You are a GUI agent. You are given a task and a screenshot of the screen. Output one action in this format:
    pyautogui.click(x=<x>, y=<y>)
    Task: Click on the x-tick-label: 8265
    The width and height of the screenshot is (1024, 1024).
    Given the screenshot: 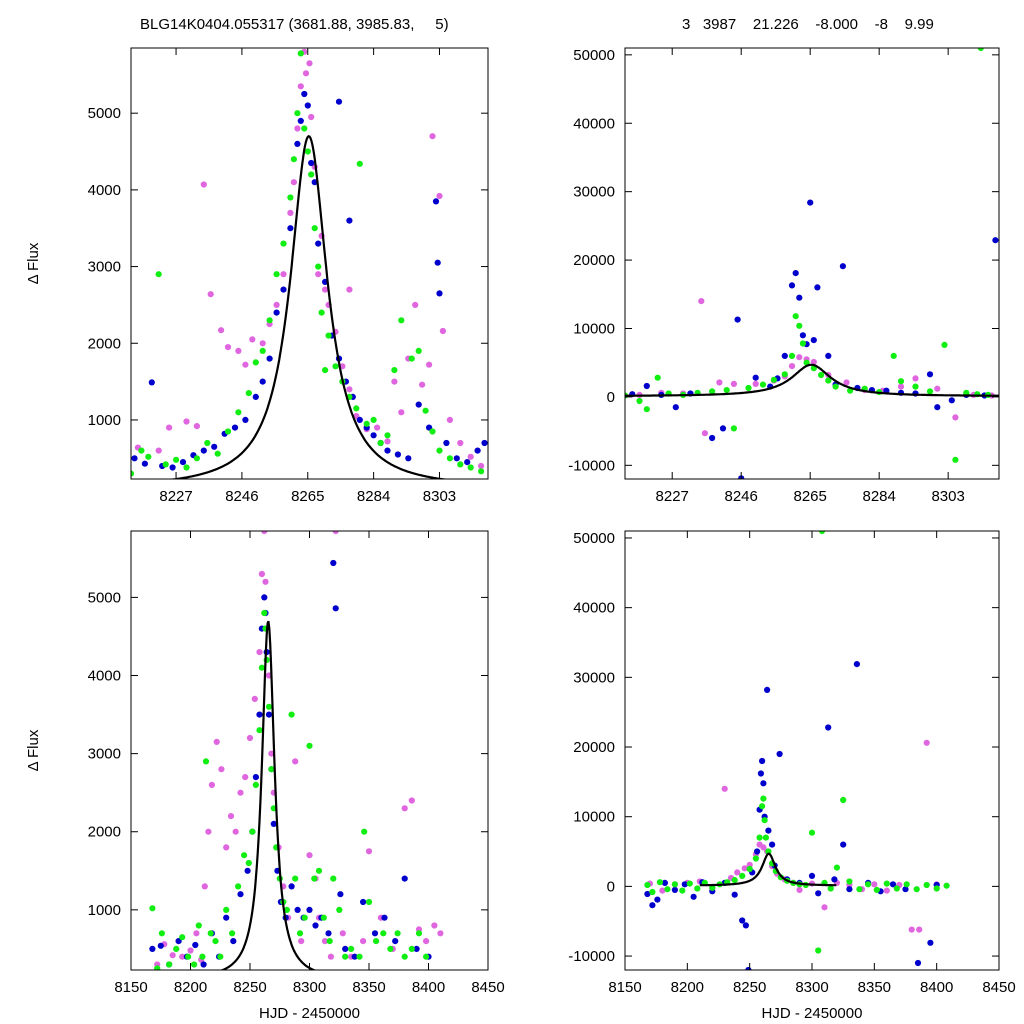 What is the action you would take?
    pyautogui.click(x=809, y=496)
    